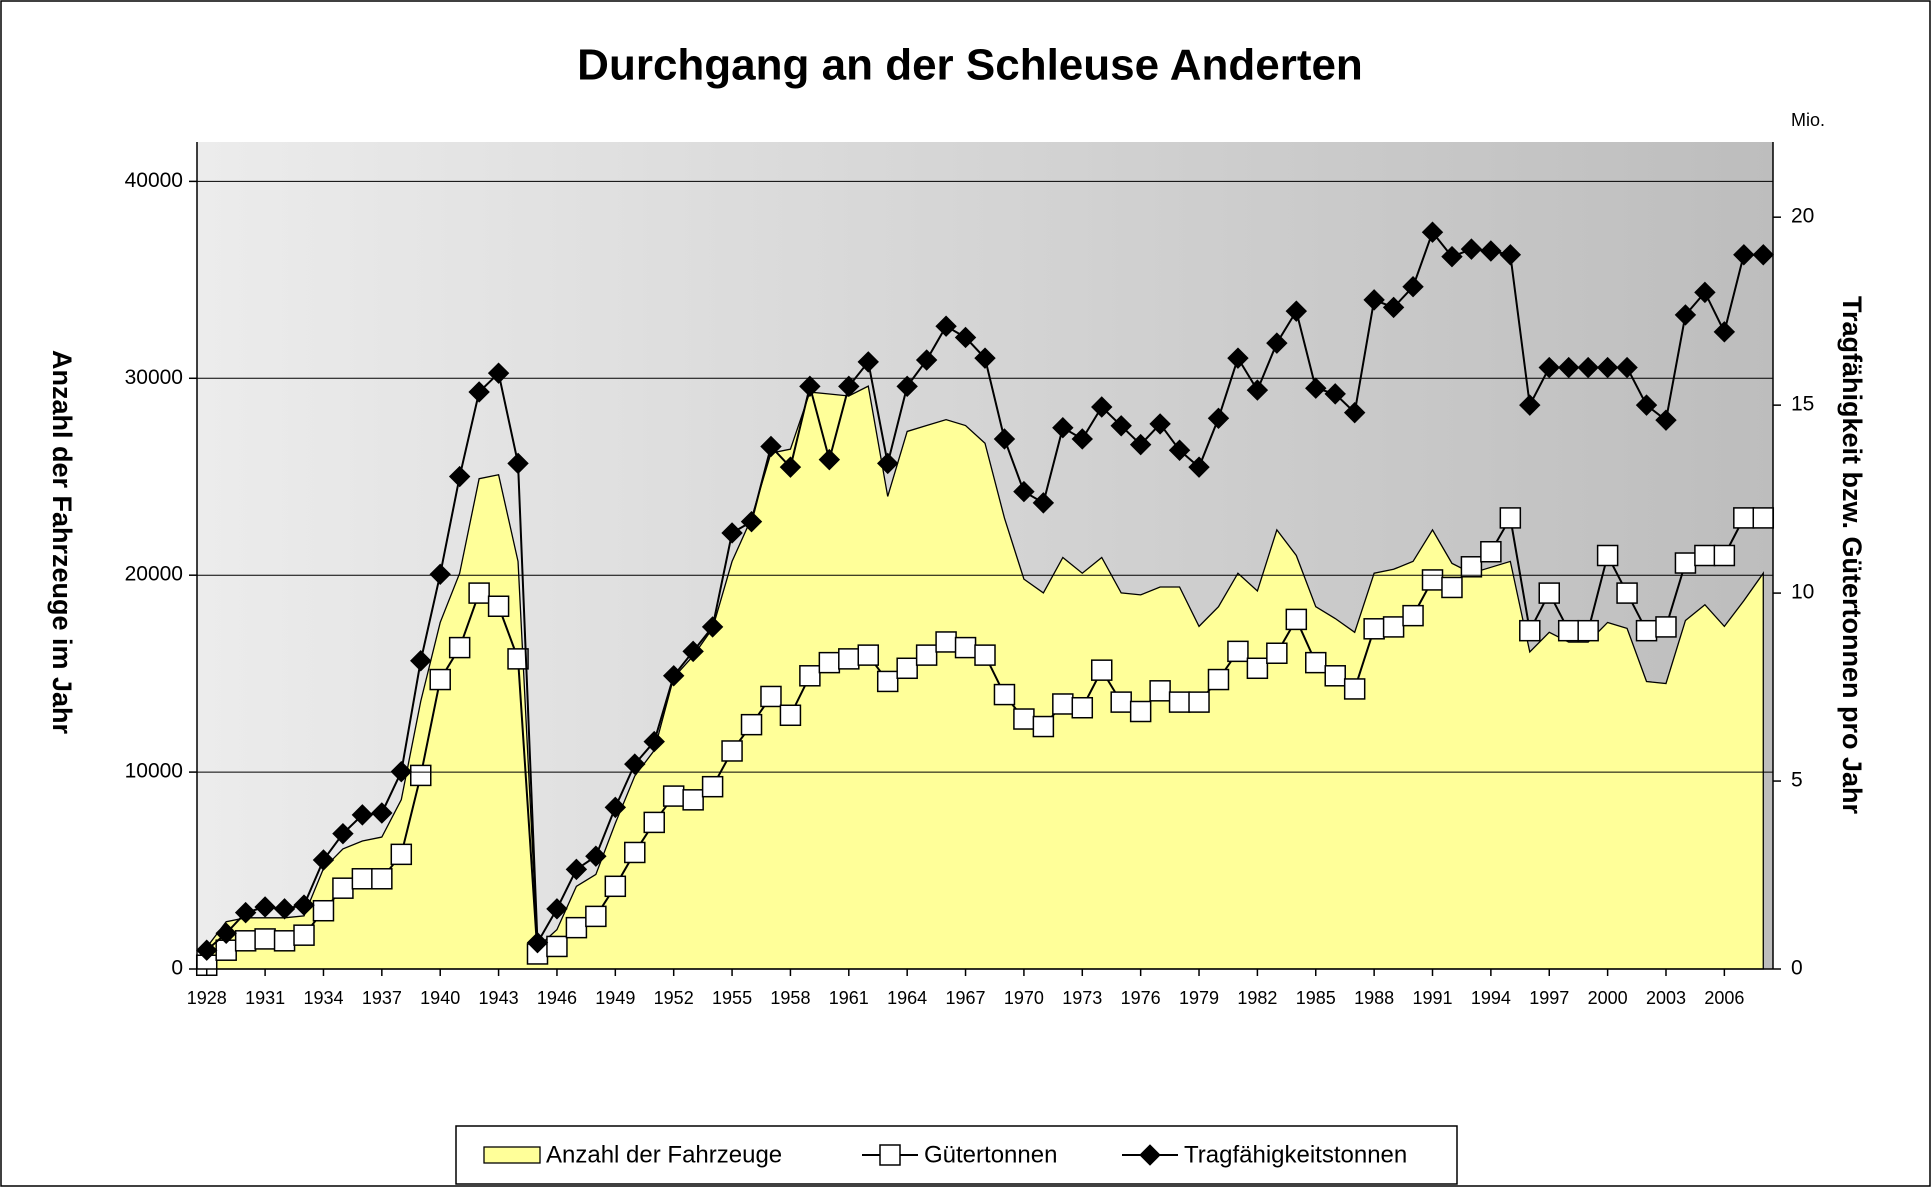  What do you see at coordinates (615, 998) in the screenshot?
I see `x-tick-label: 1949` at bounding box center [615, 998].